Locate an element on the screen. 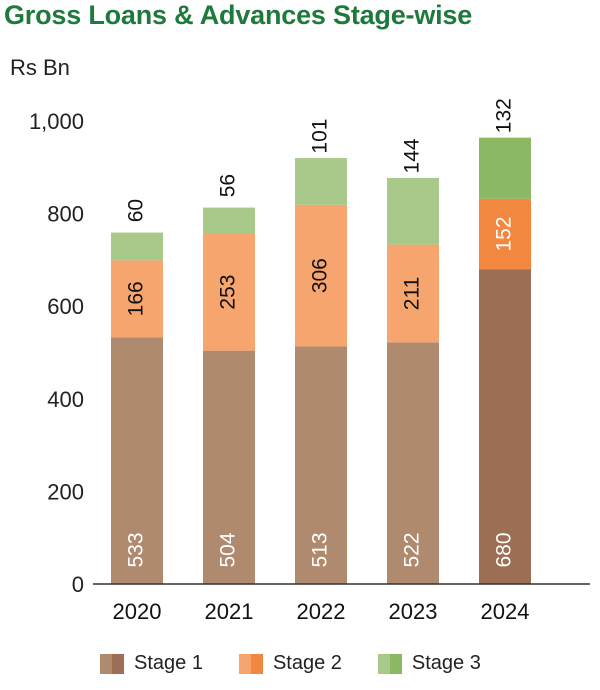 The image size is (600, 690). data-label: 522 is located at coordinates (412, 549).